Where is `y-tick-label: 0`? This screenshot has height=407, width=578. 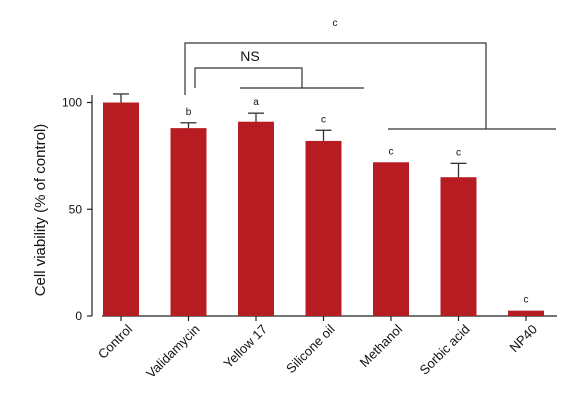 y-tick-label: 0 is located at coordinates (78, 316).